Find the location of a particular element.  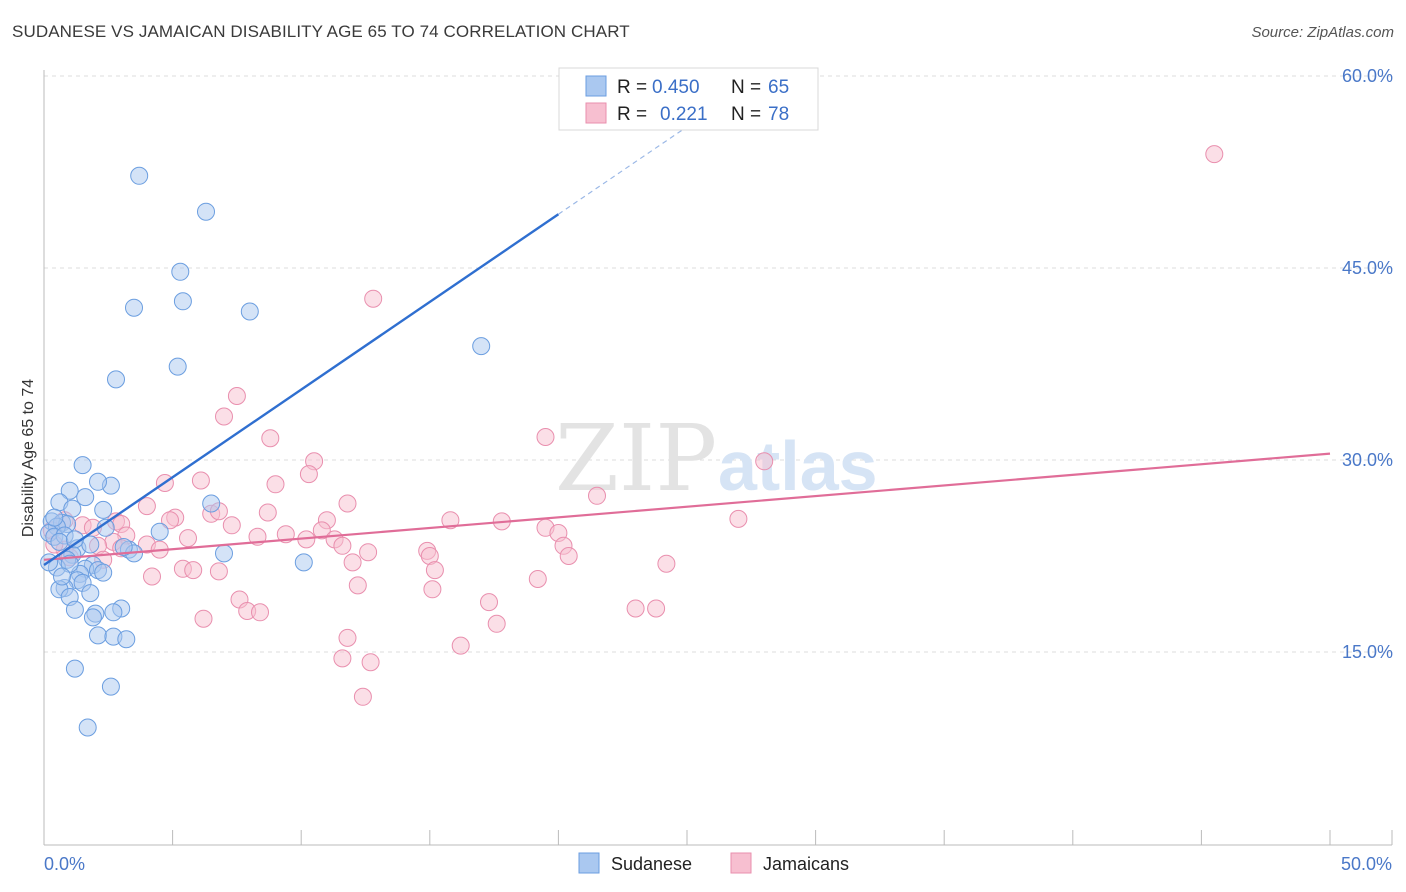

sudanese-trend-line is located at coordinates (301, 389).